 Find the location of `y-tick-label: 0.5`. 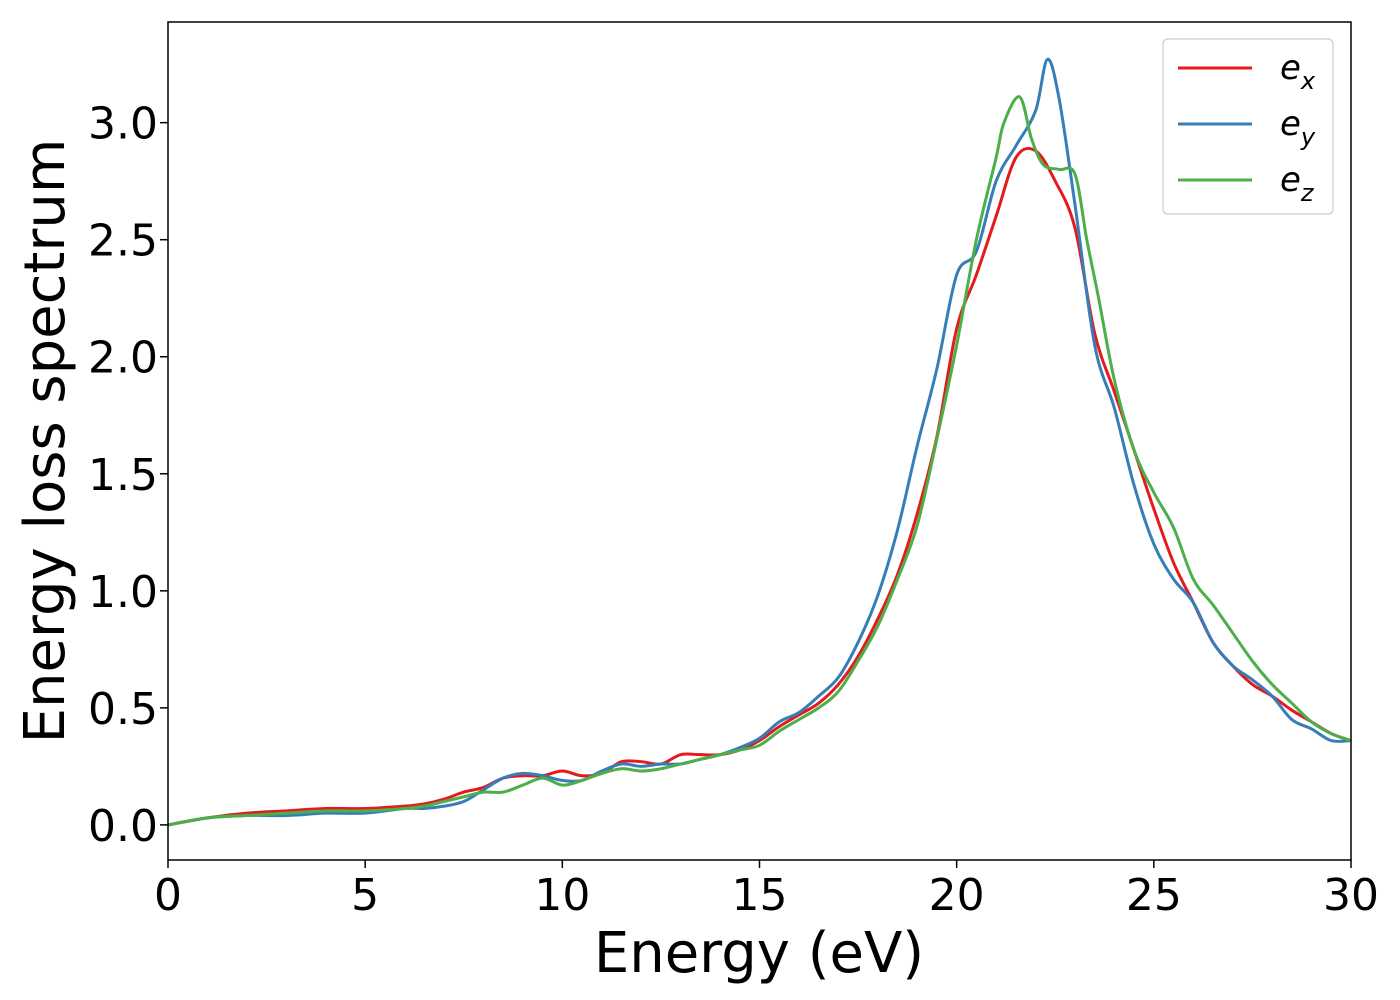

y-tick-label: 0.5 is located at coordinates (123, 709).